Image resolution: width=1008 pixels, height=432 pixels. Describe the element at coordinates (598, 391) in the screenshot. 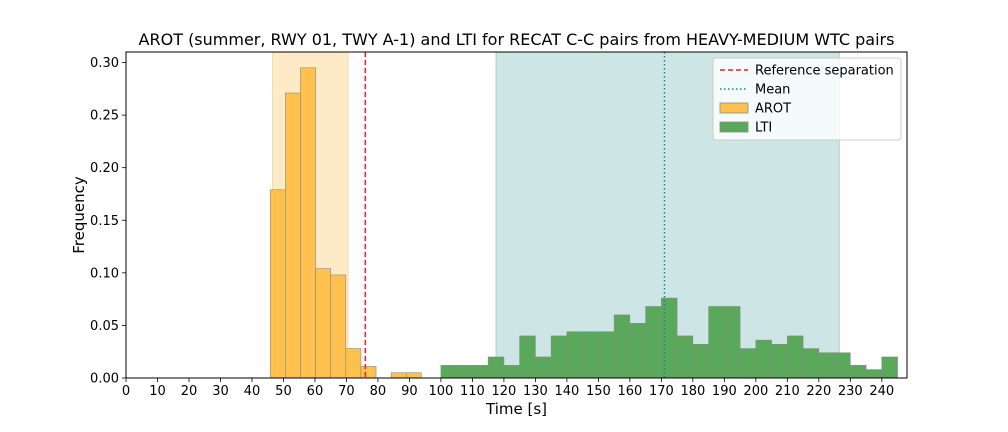

I see `x-tick-label: 150` at that location.